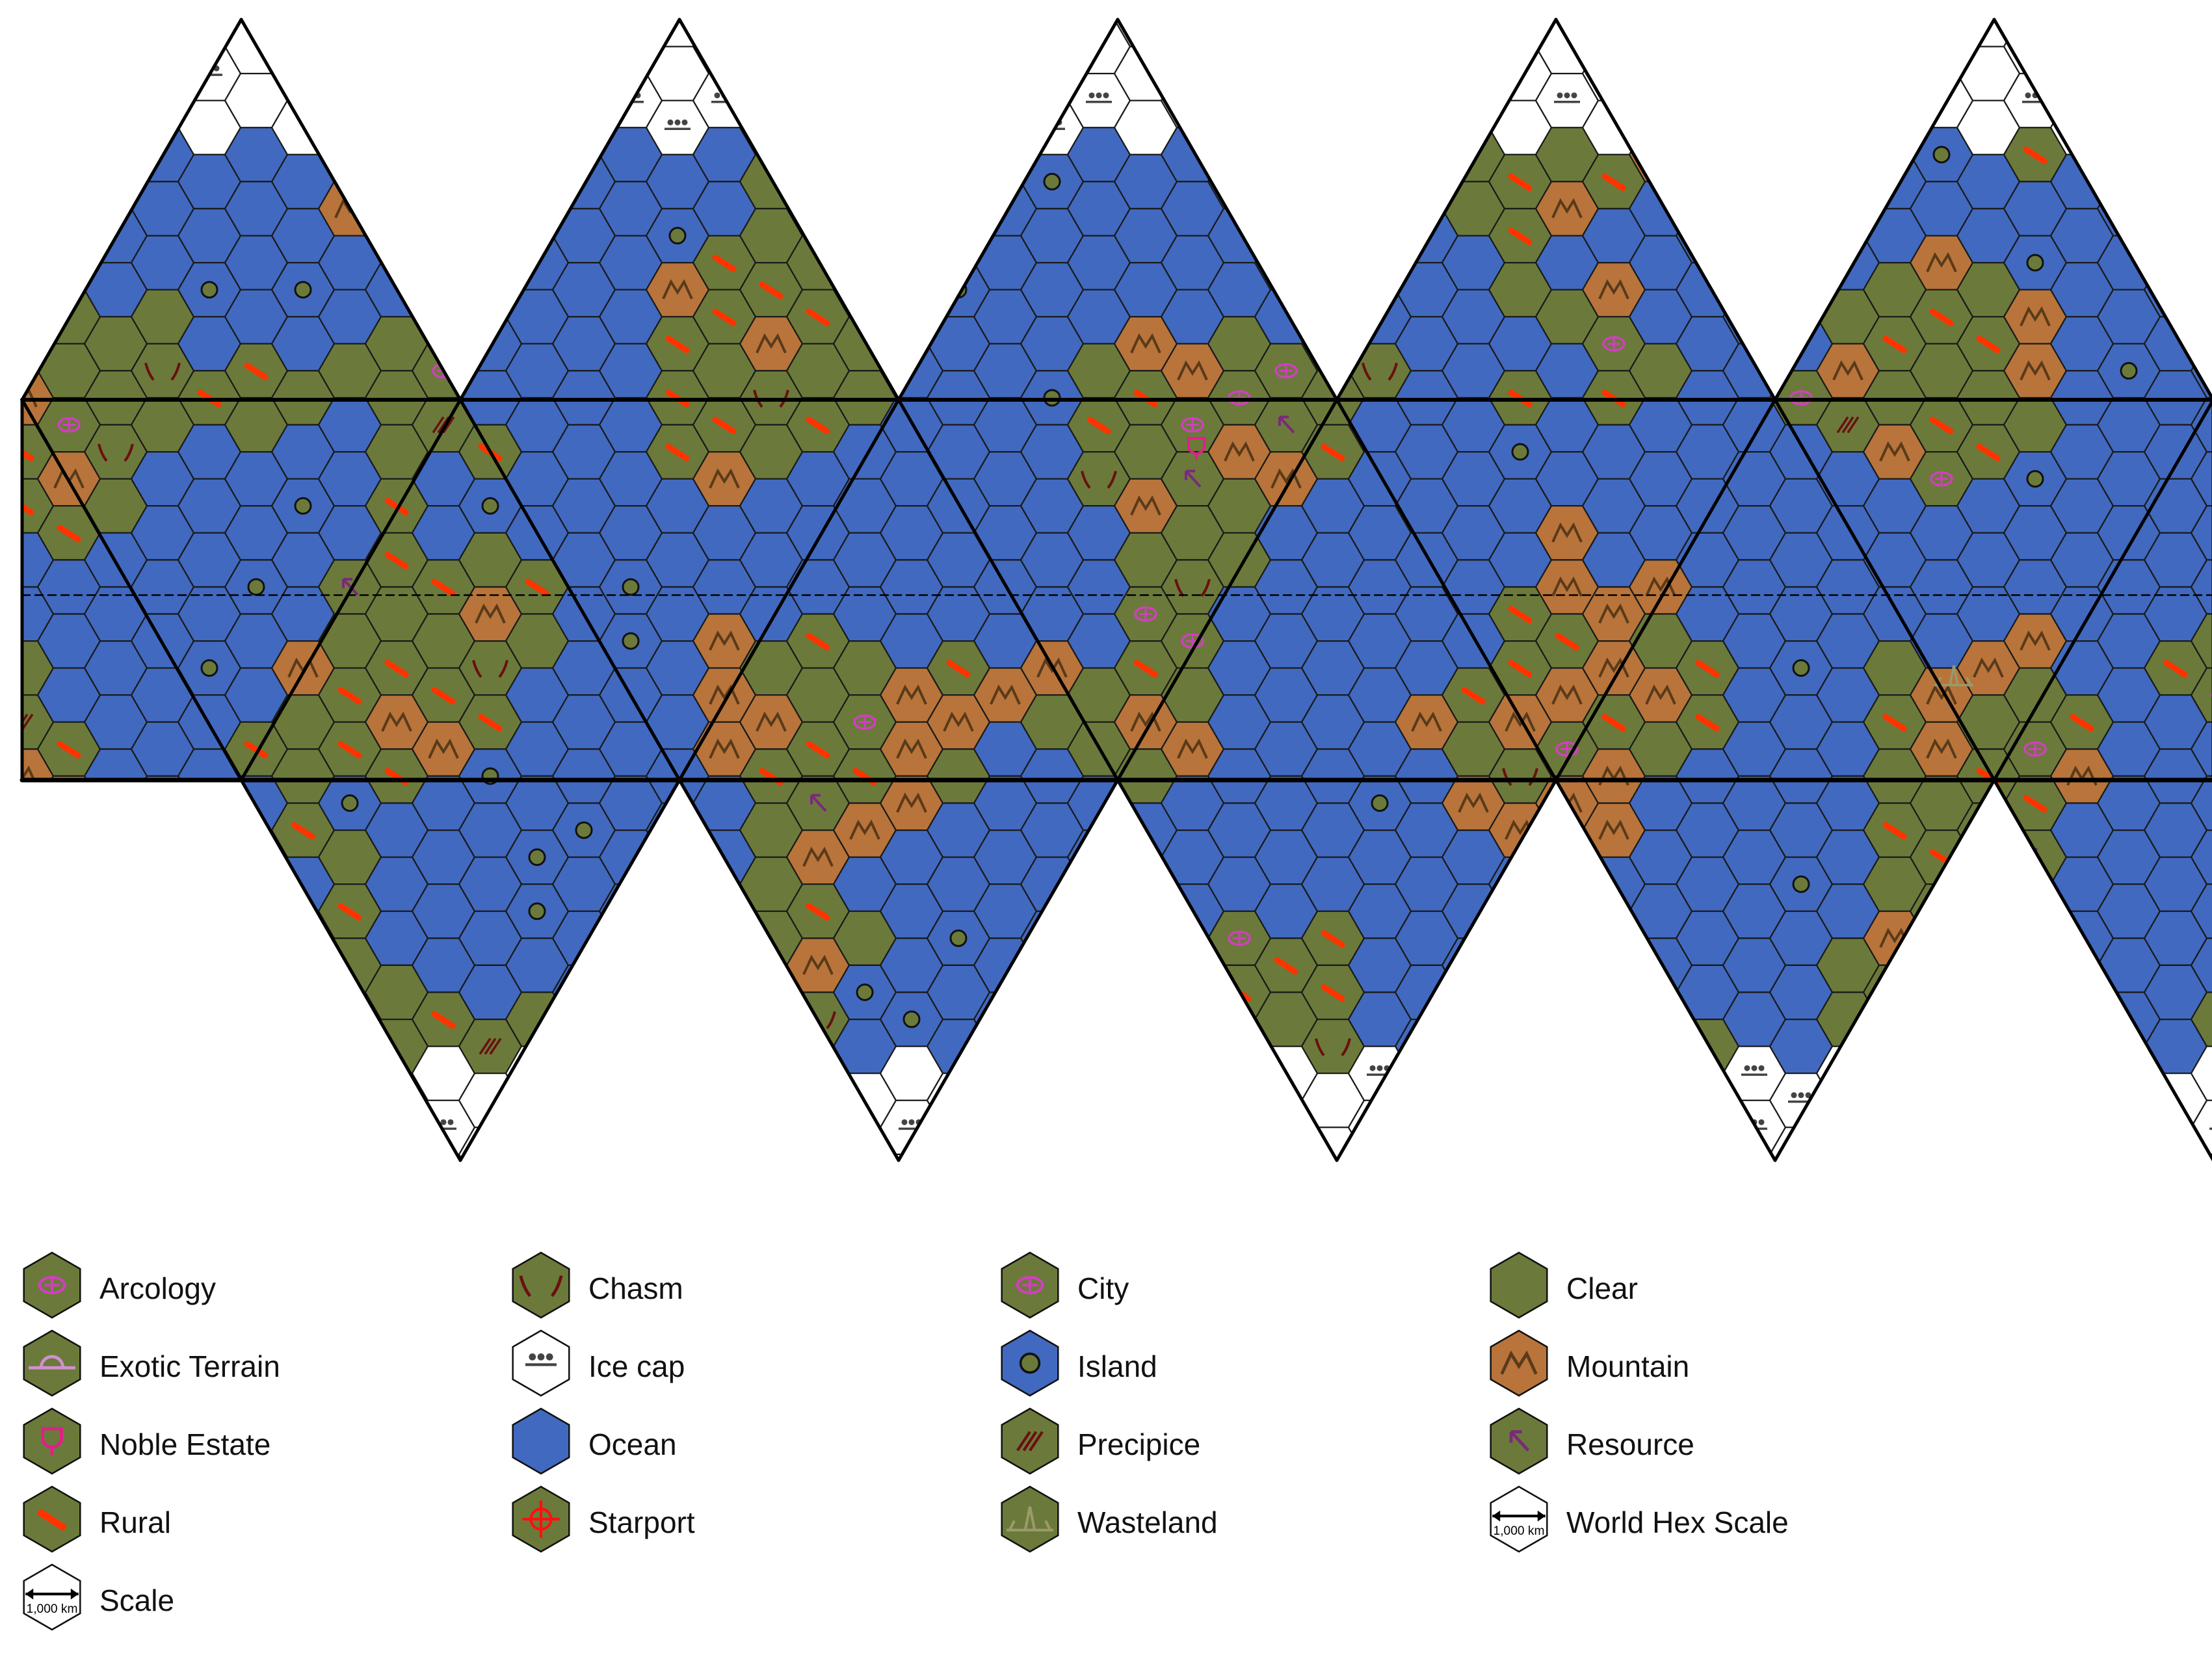 This screenshot has height=1655, width=2212. What do you see at coordinates (52, 1609) in the screenshot?
I see `scale-text: 1,000 km` at bounding box center [52, 1609].